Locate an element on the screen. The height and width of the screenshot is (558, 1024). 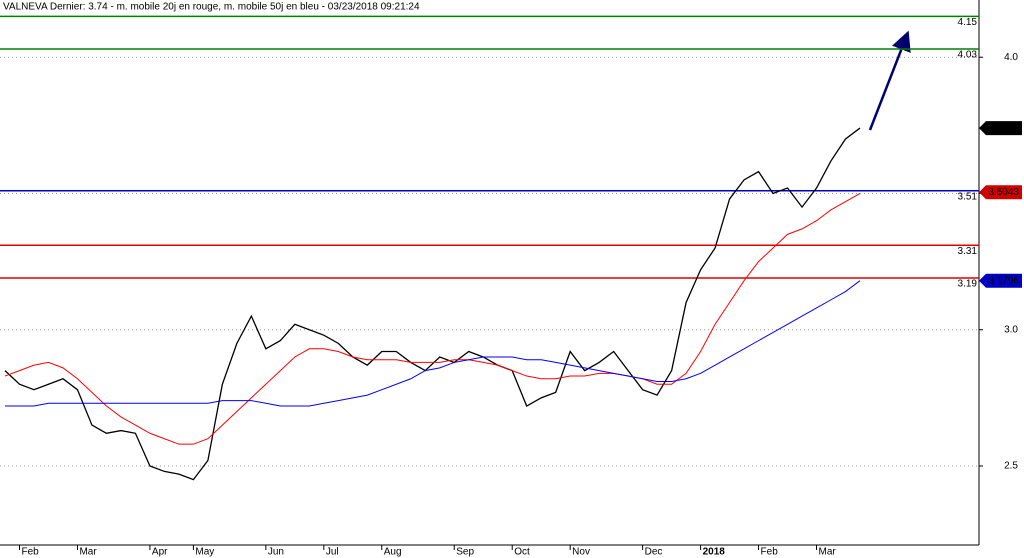
y-tick-label: 4.0 is located at coordinates (1011, 57).